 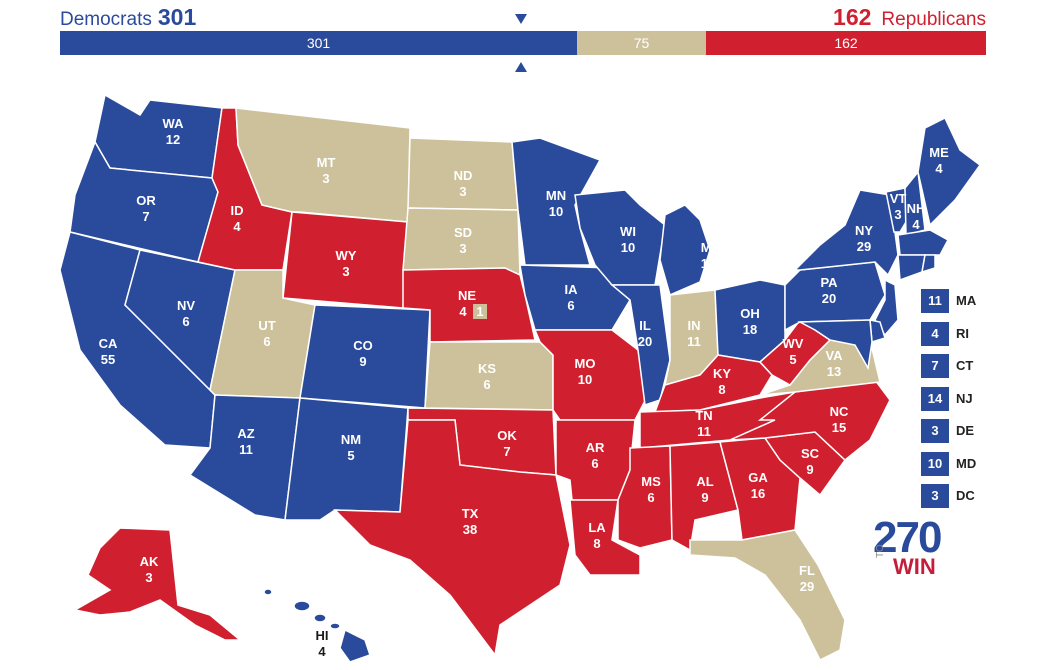 What do you see at coordinates (864, 230) in the screenshot?
I see `state-label-ny: NY` at bounding box center [864, 230].